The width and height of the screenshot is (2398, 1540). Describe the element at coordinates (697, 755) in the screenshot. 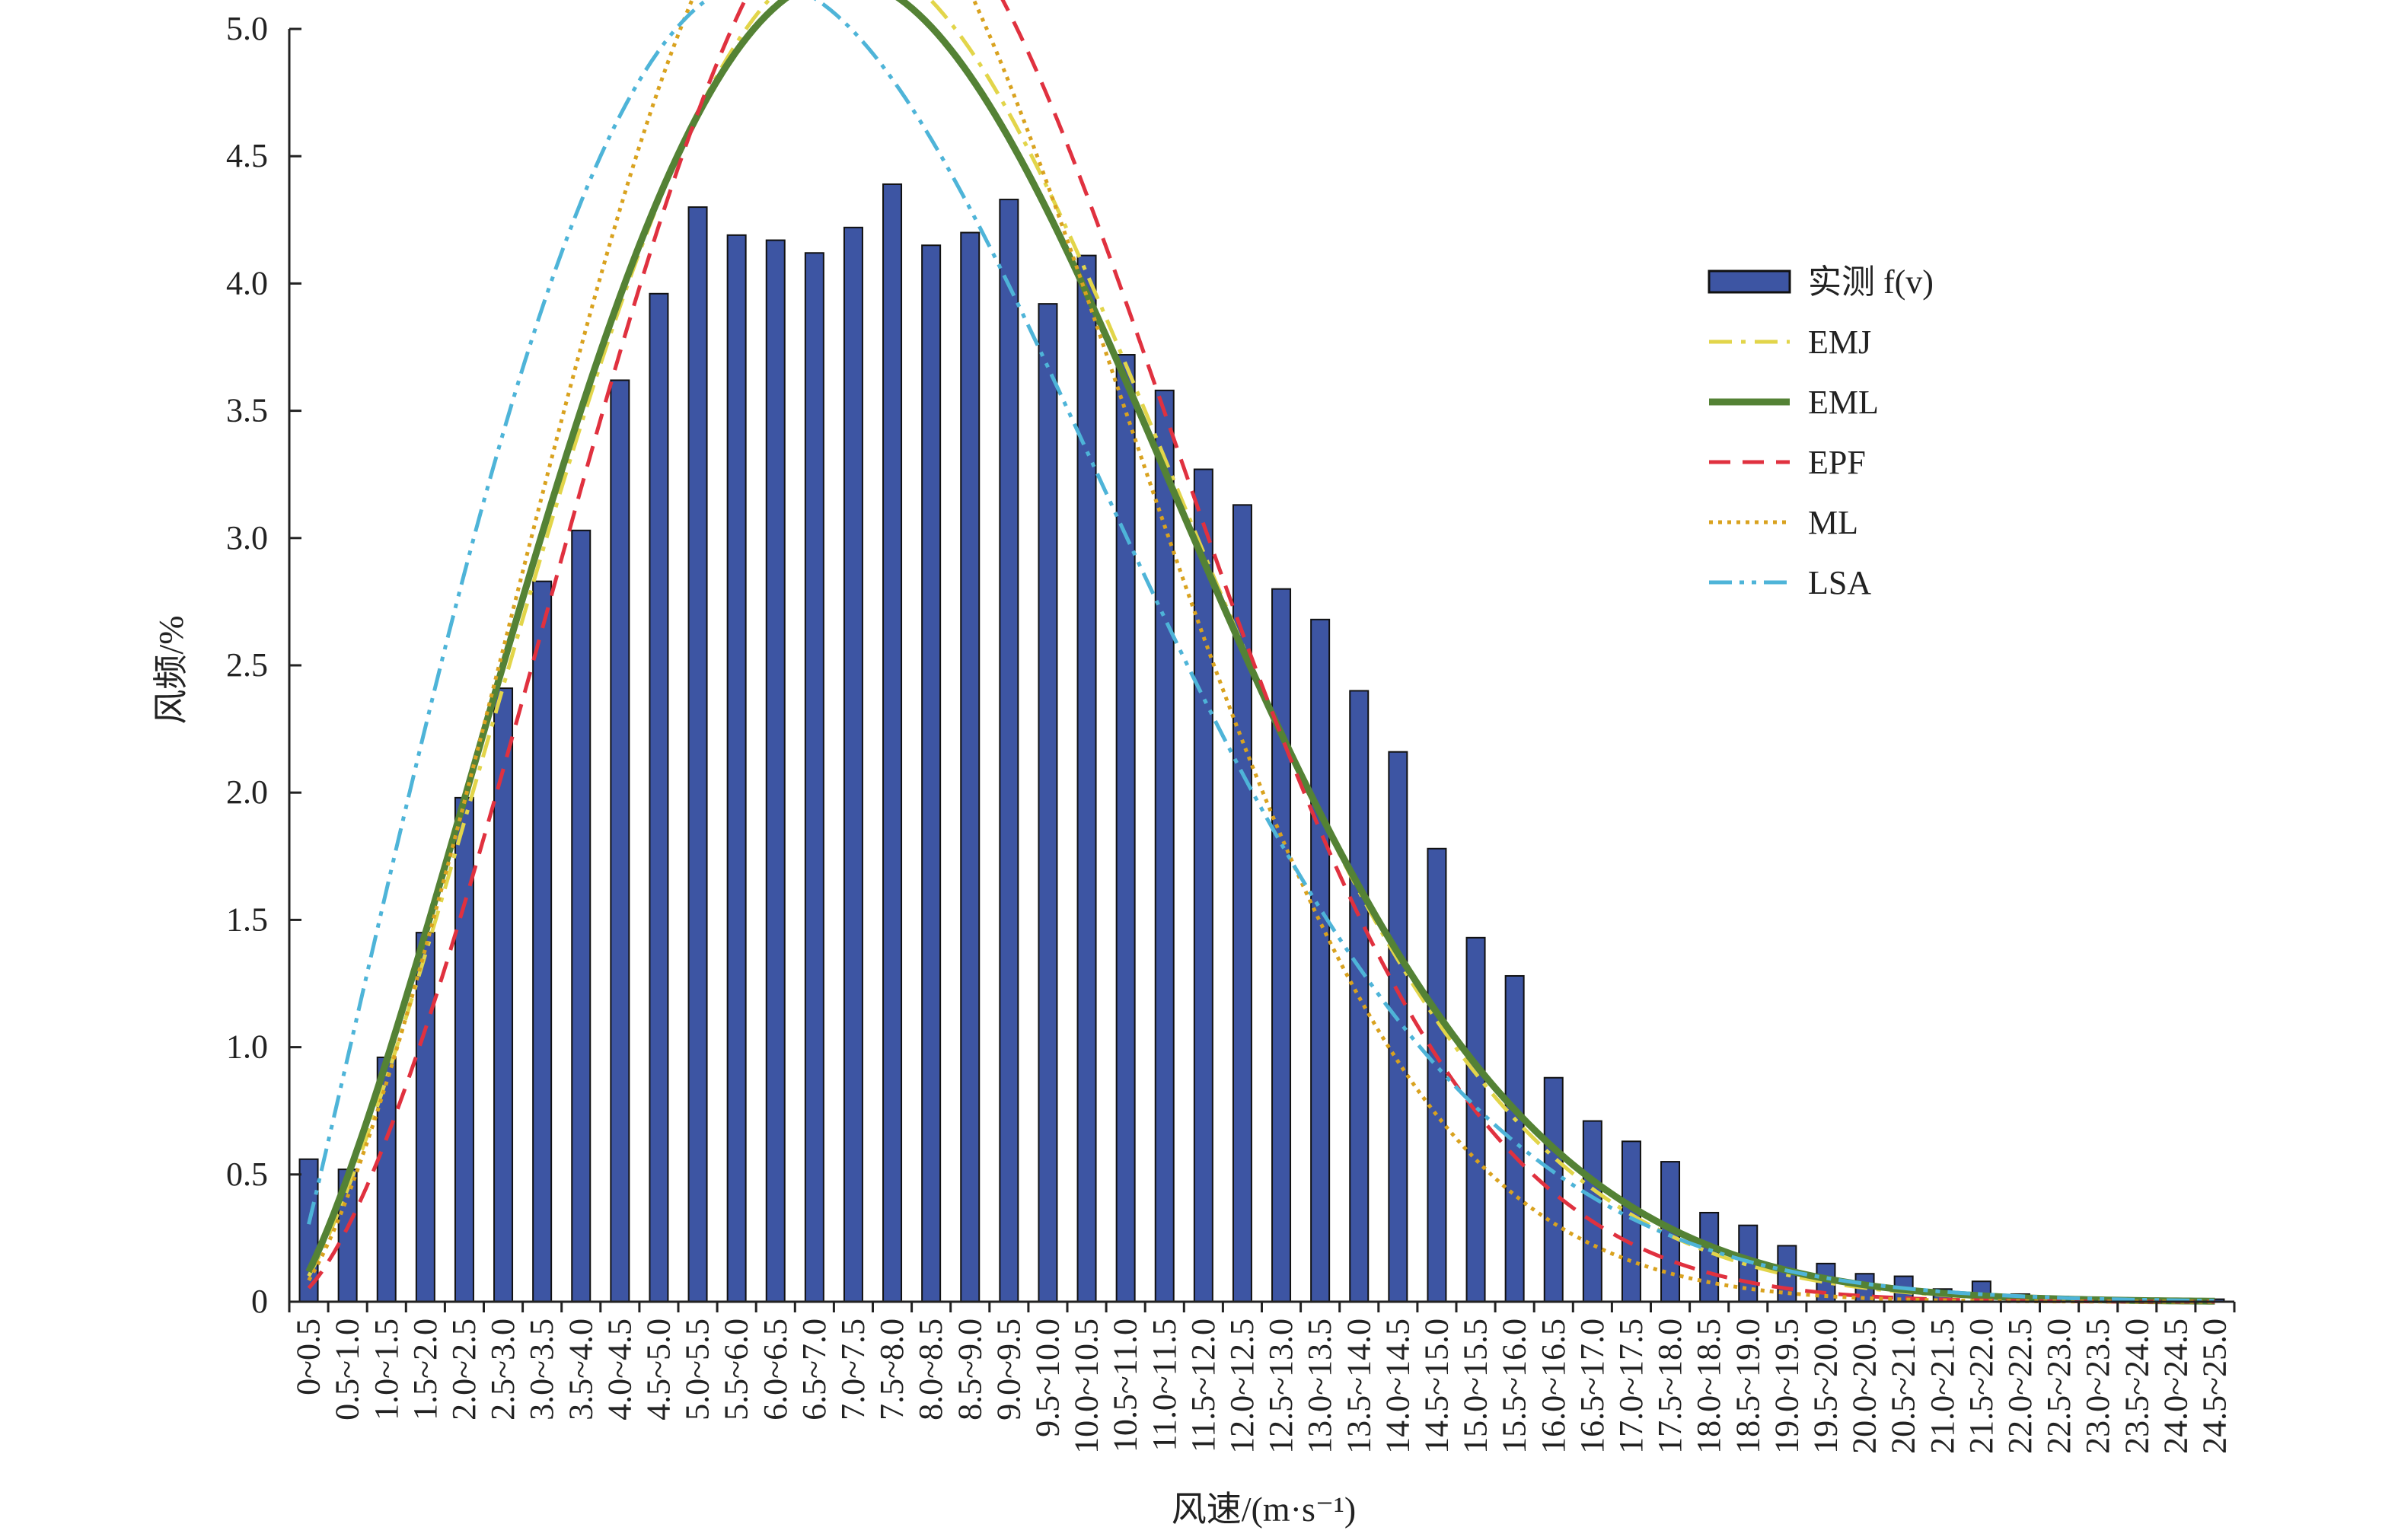

I see `bar-5.0~5.5` at that location.